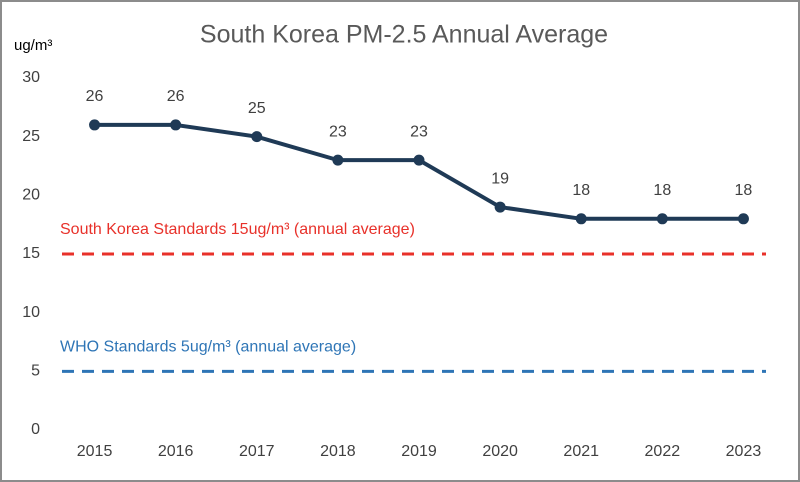 The width and height of the screenshot is (800, 482). I want to click on x-tick-label: 2016, so click(176, 451).